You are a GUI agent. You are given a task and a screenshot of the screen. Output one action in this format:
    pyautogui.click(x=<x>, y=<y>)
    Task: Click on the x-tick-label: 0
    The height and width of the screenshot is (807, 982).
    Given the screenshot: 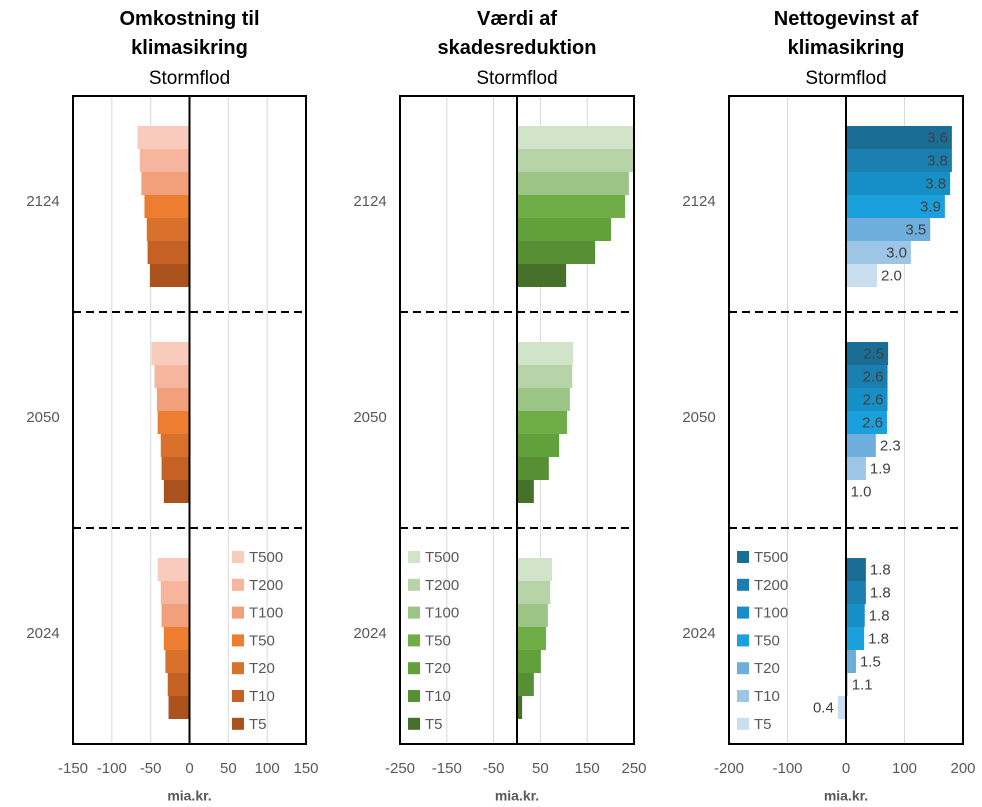 What is the action you would take?
    pyautogui.click(x=846, y=768)
    